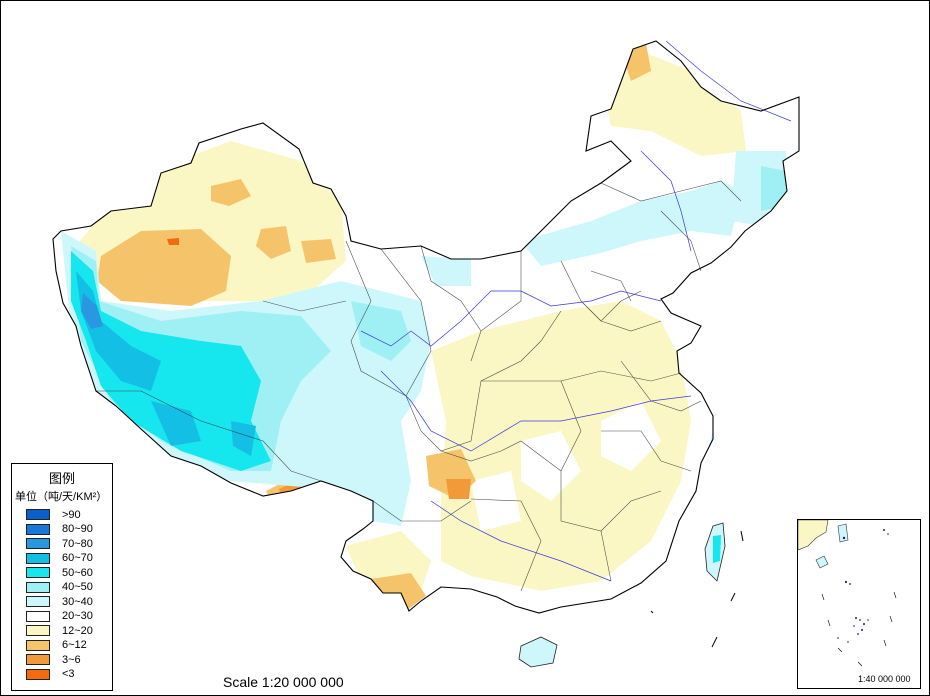 The width and height of the screenshot is (930, 696). I want to click on inset-scale-label: 1:40 000 000, so click(884, 679).